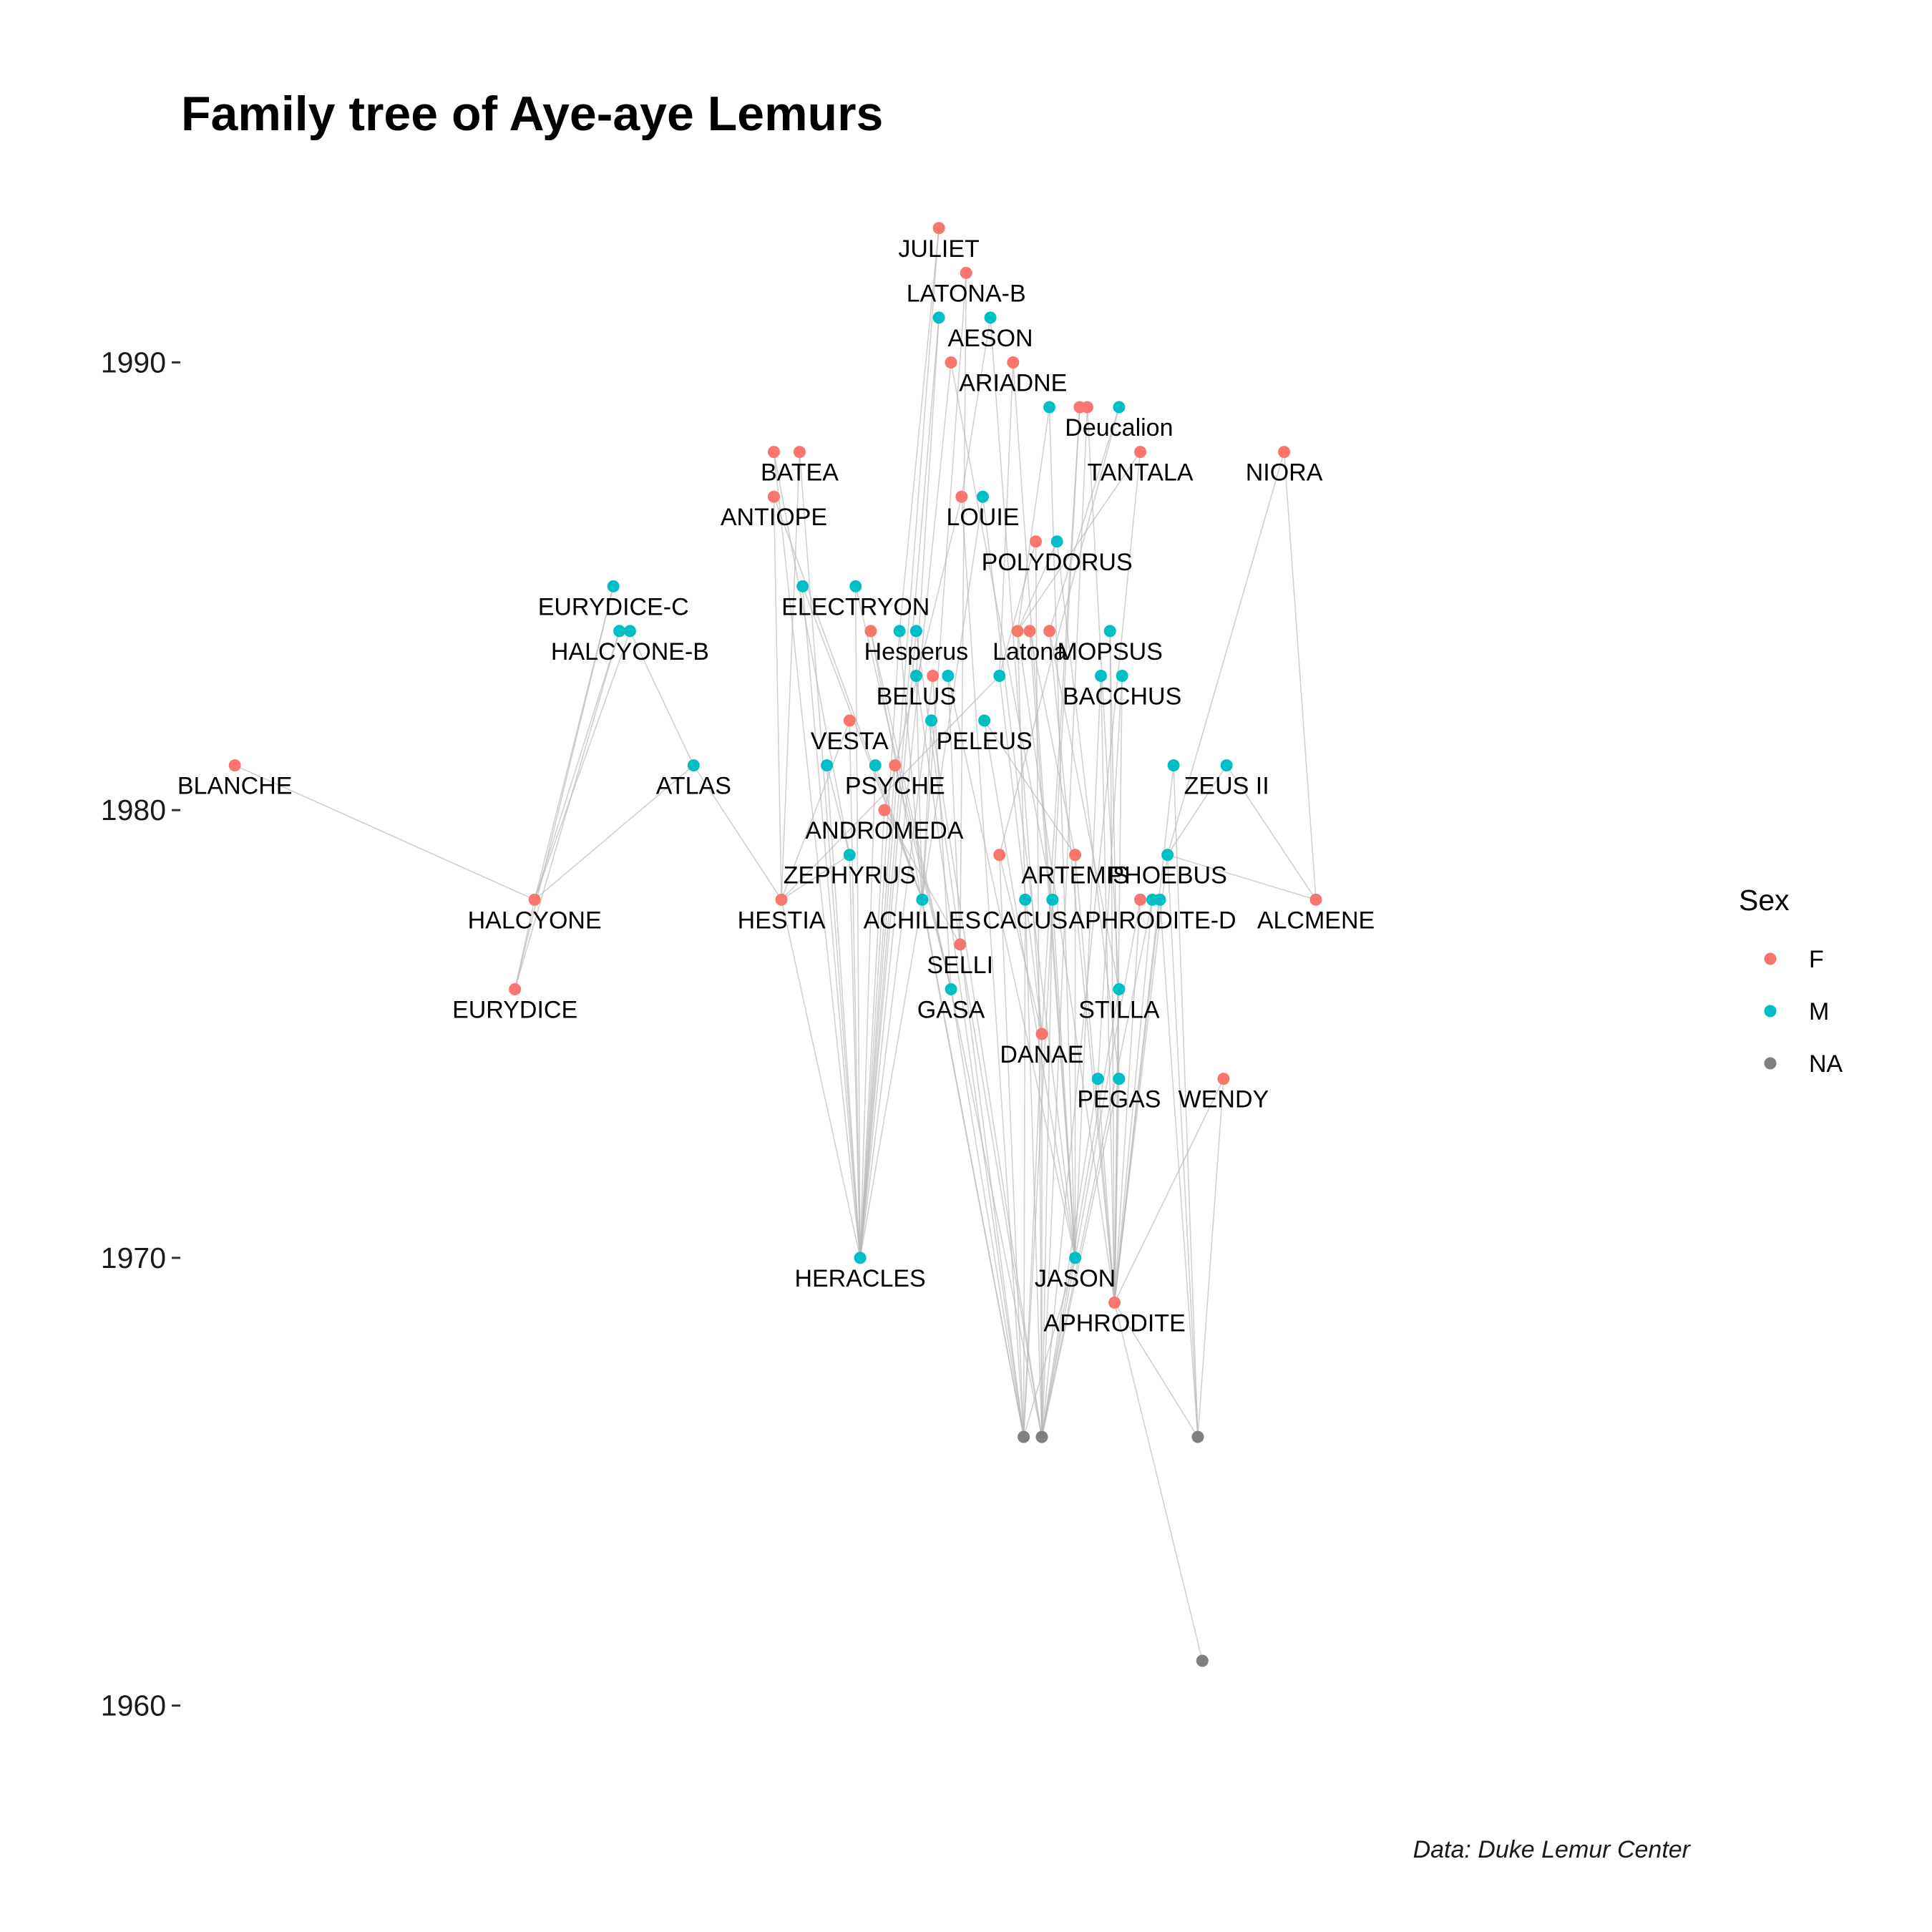 The width and height of the screenshot is (1932, 1932). I want to click on y-tick-label: 1960, so click(133, 1705).